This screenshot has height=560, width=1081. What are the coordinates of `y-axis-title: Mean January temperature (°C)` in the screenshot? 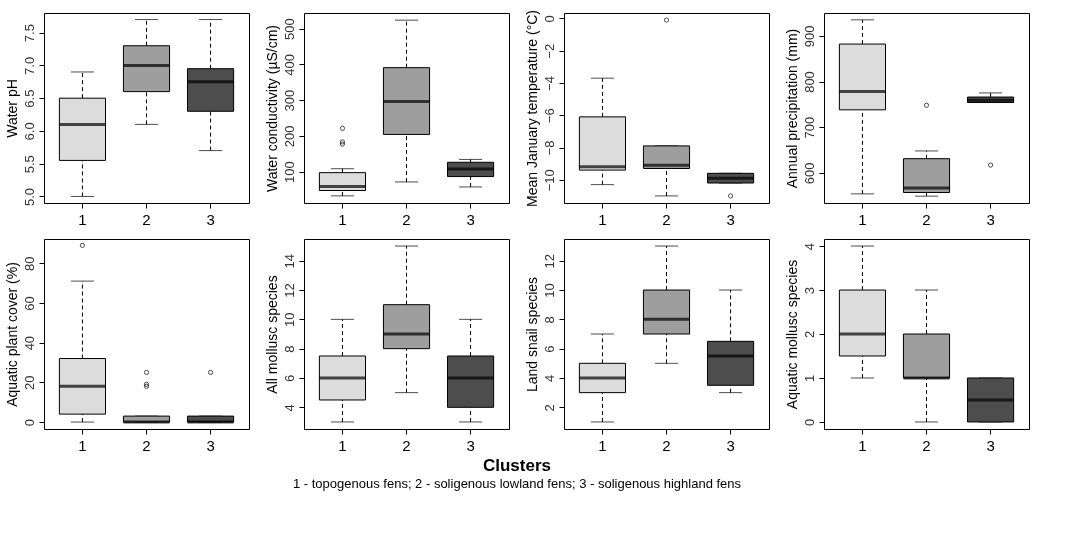 It's located at (531, 108).